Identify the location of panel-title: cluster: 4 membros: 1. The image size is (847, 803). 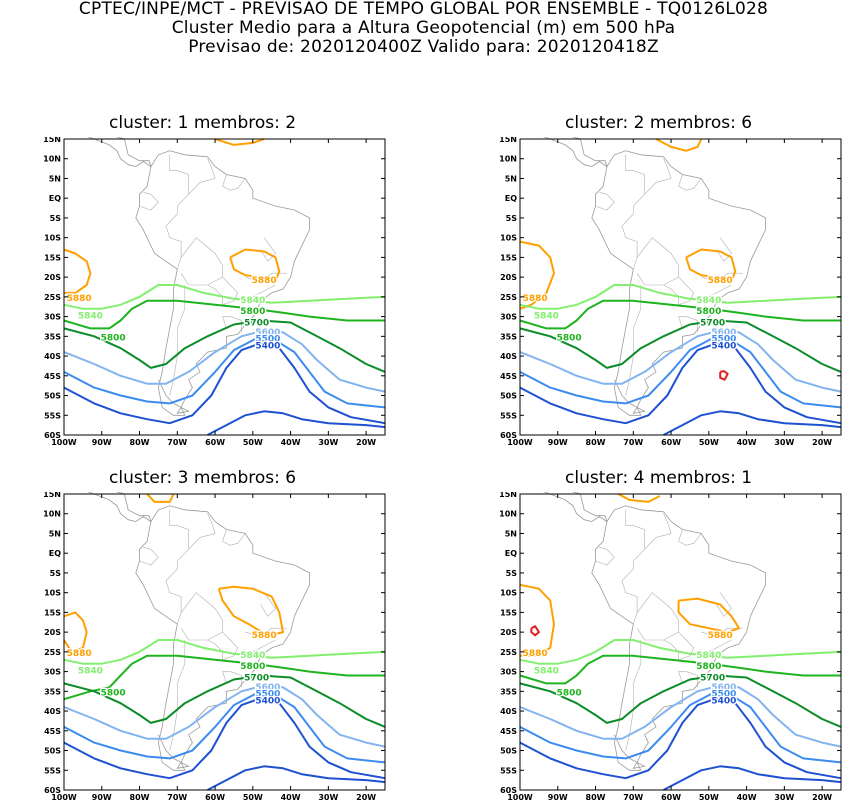
(659, 478).